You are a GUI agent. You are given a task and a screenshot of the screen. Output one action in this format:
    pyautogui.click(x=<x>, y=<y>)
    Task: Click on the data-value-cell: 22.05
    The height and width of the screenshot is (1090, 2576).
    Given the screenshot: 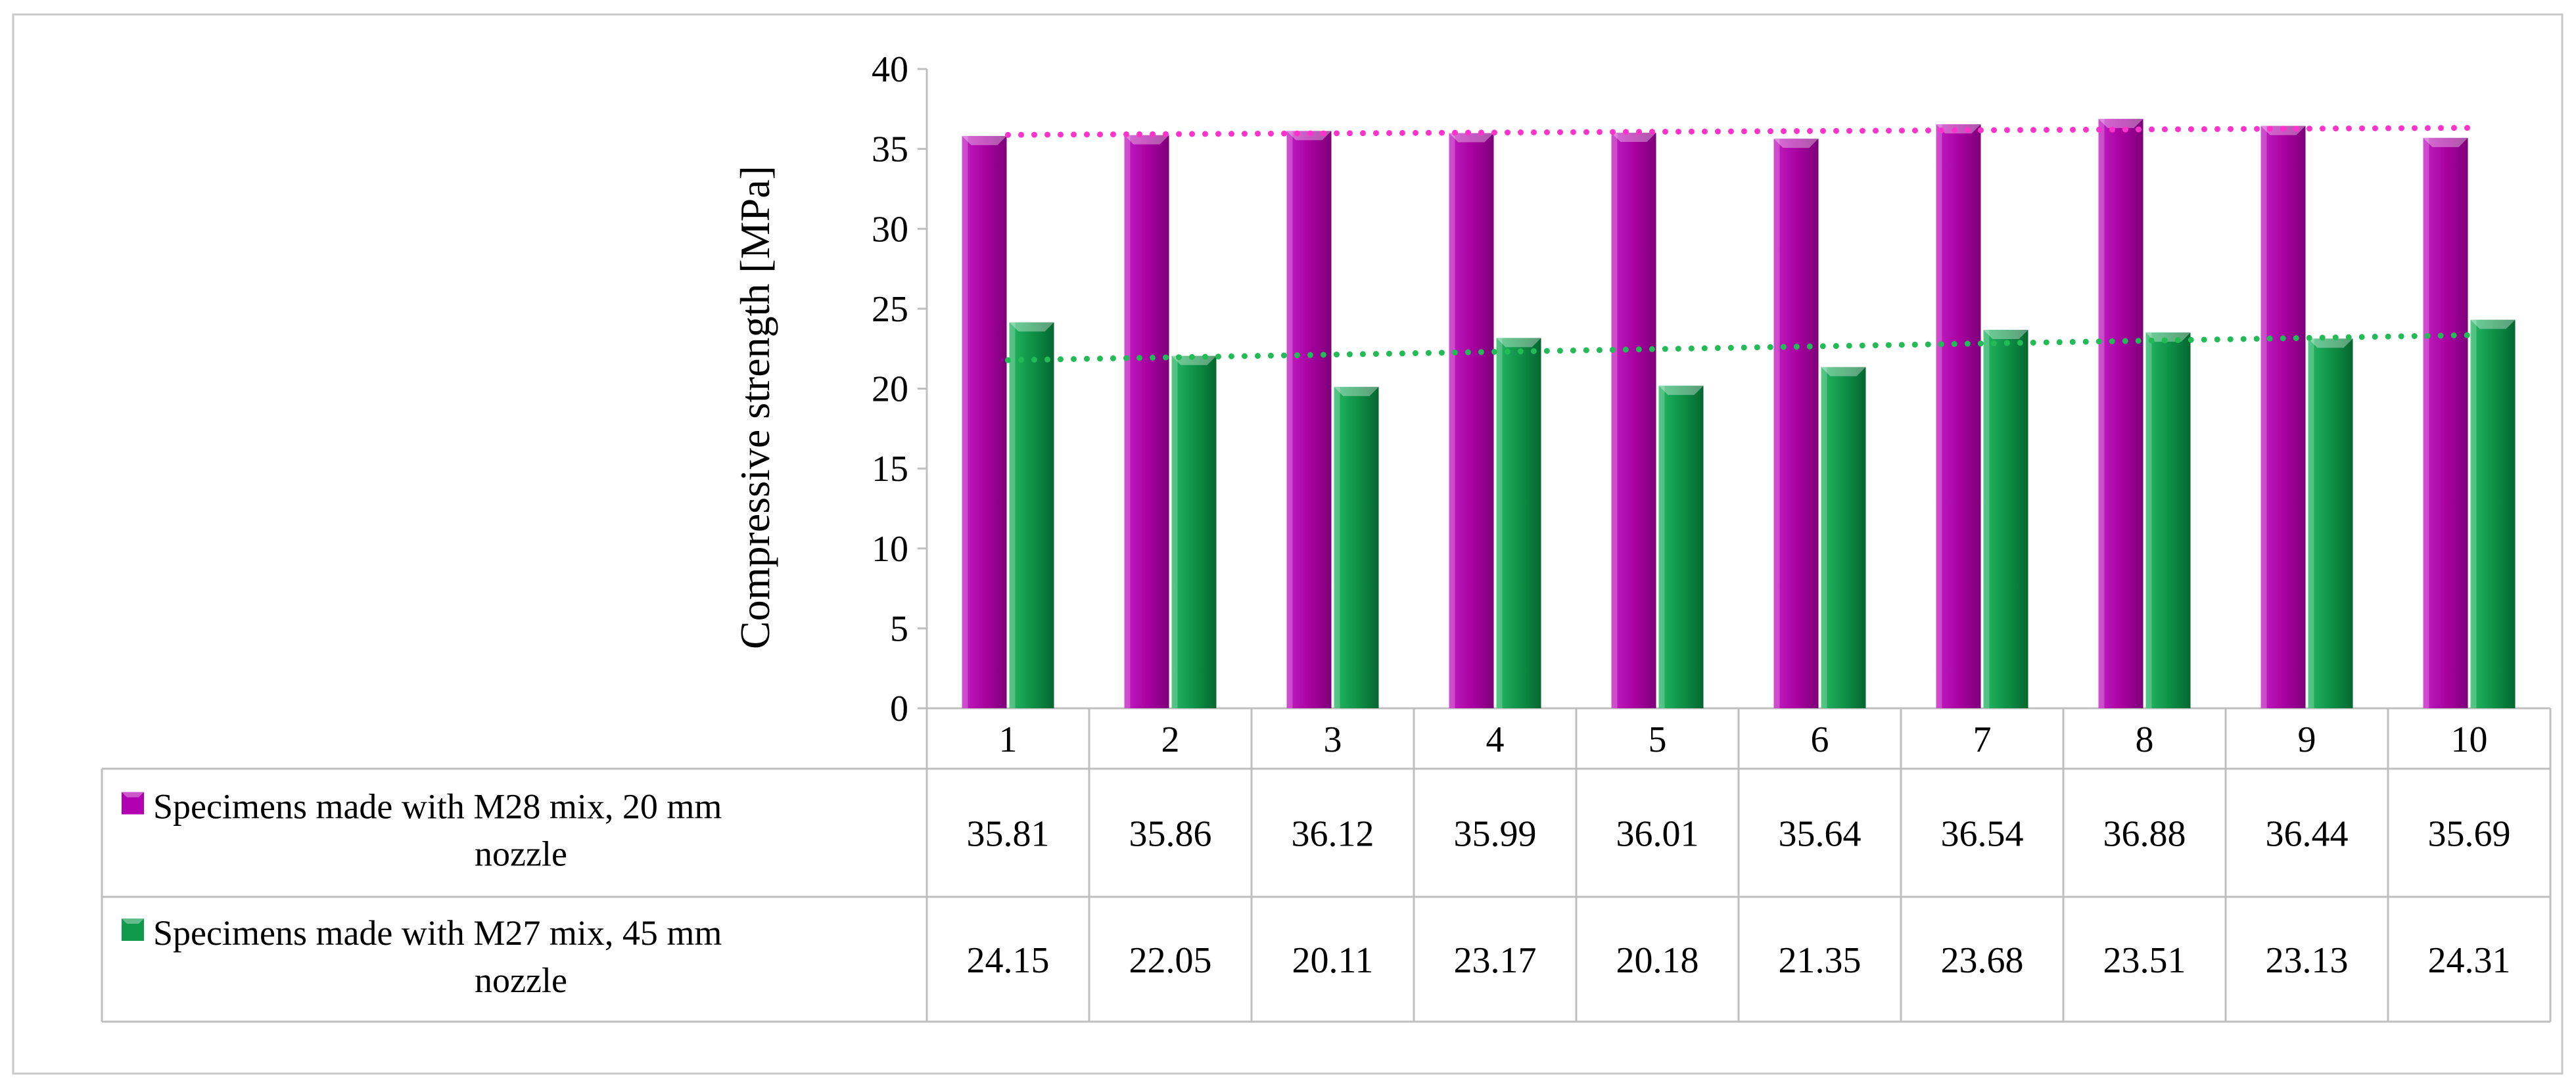 What is the action you would take?
    pyautogui.click(x=1170, y=961)
    